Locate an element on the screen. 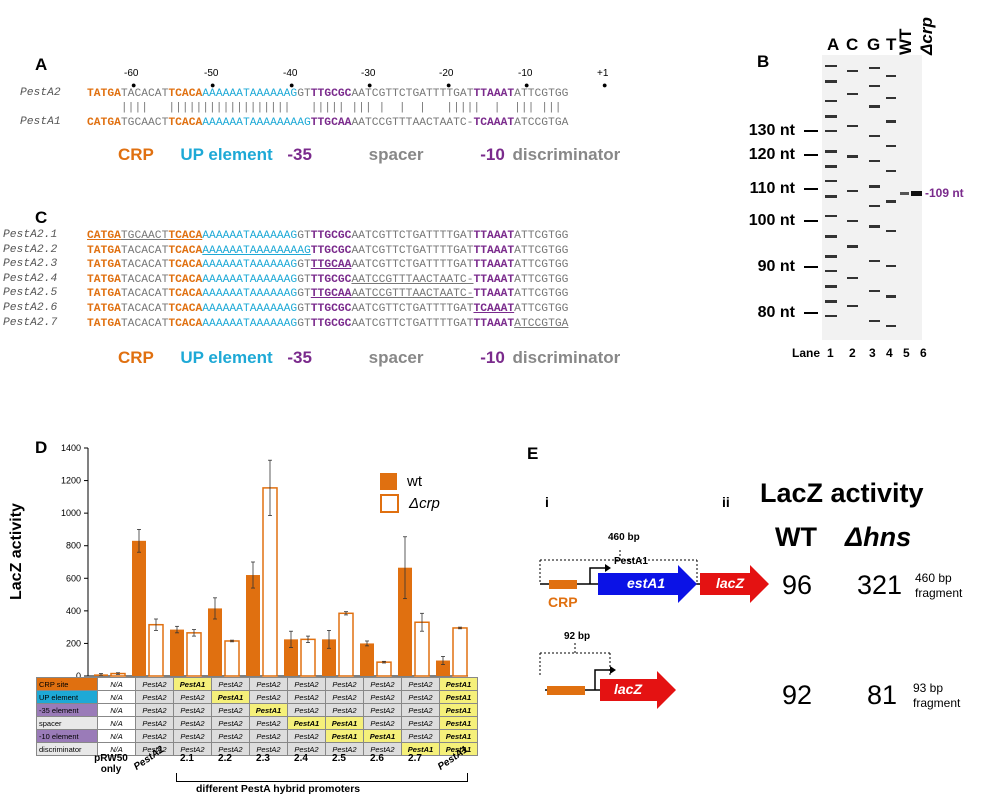  gel-bands is located at coordinates (873, 196).